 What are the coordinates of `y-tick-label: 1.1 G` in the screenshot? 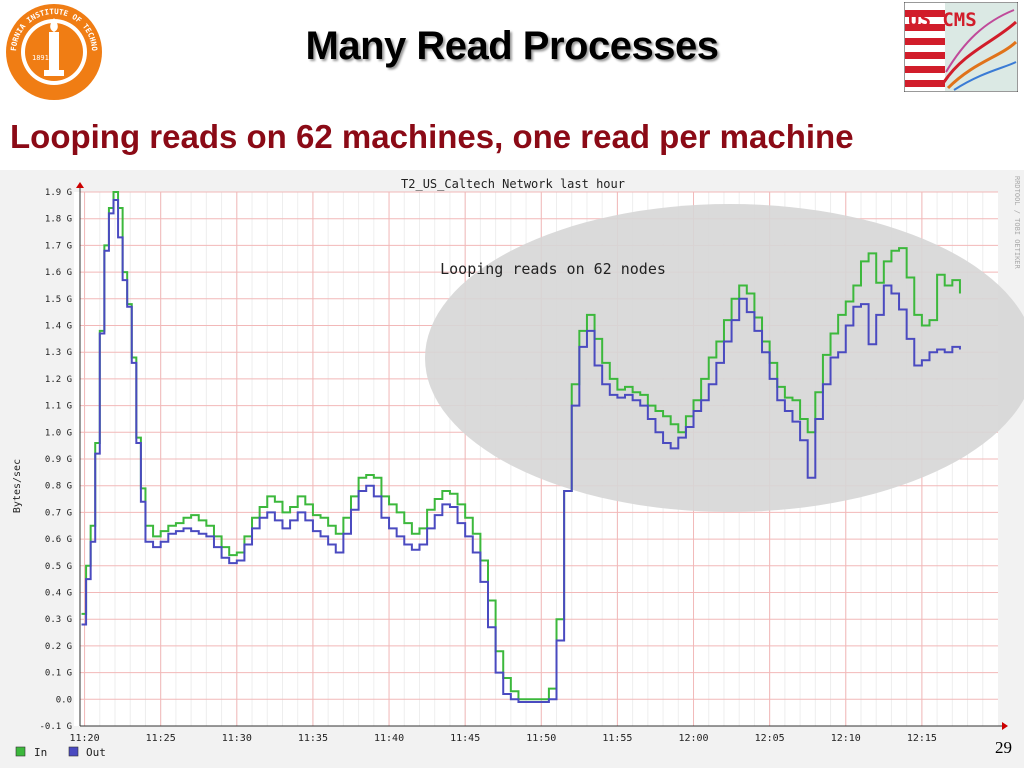 It's located at (58, 407).